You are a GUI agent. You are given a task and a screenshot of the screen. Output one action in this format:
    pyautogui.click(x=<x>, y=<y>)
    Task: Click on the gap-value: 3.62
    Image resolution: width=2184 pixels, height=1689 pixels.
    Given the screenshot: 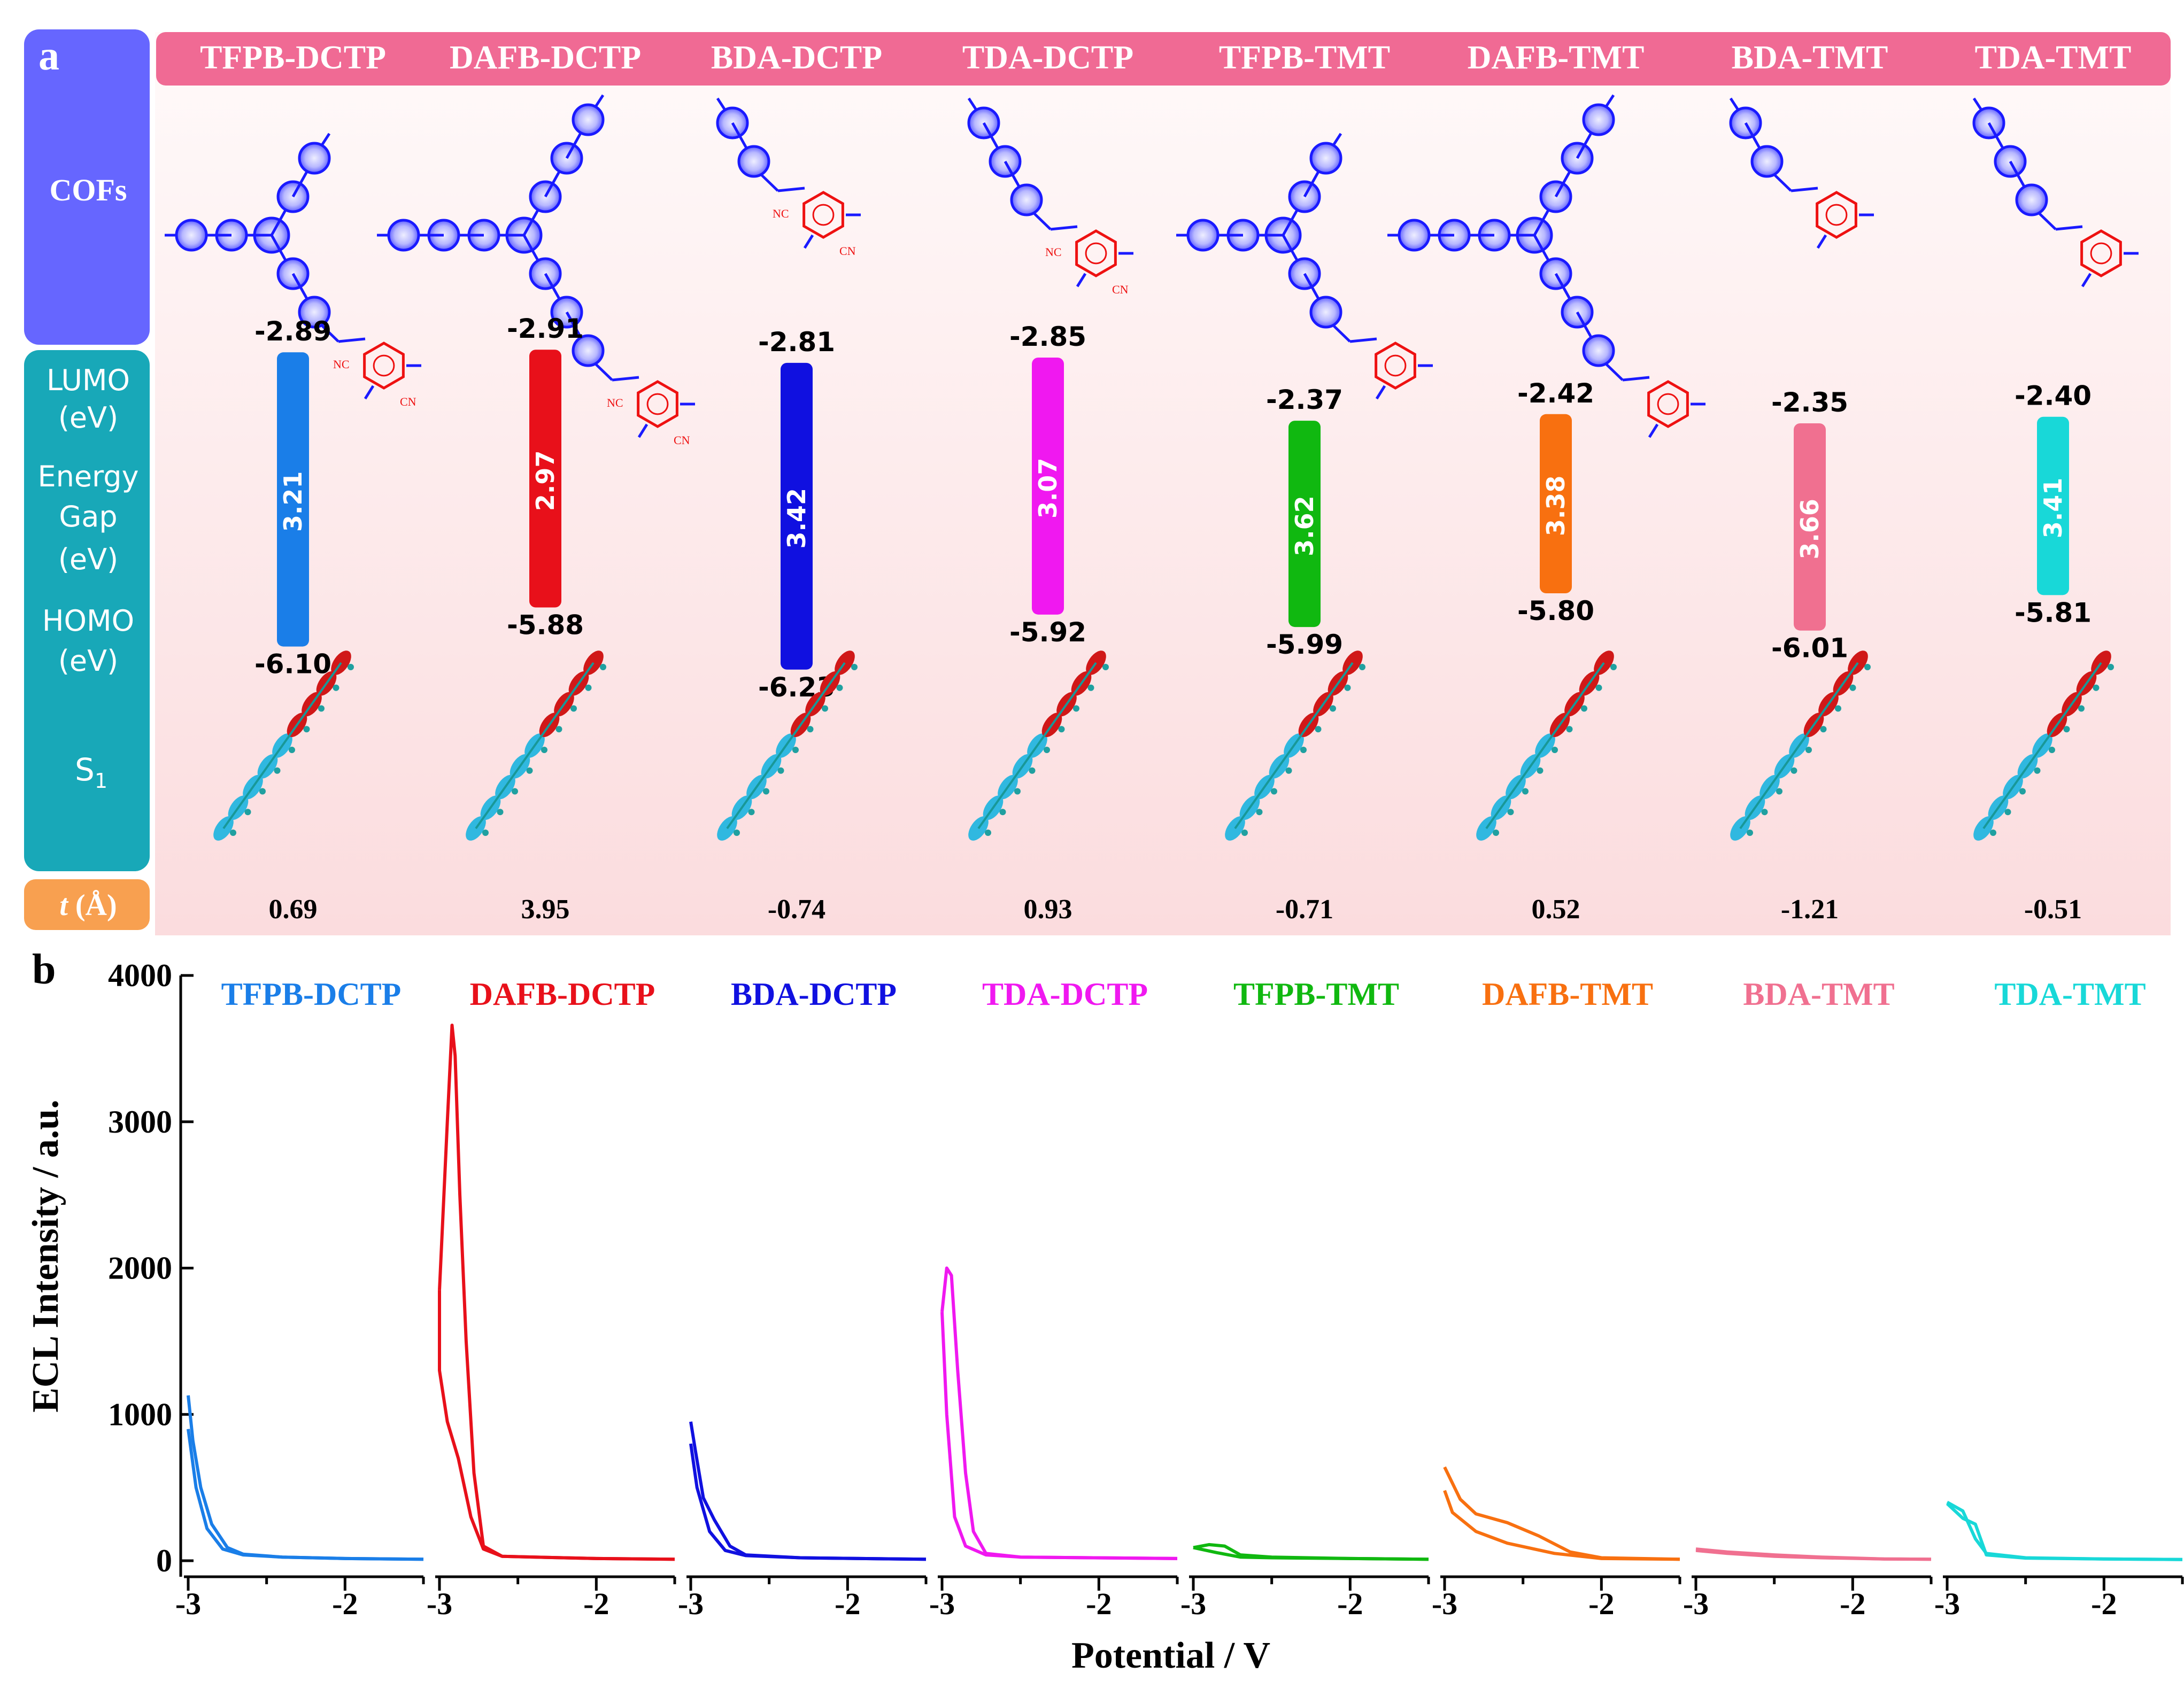 What is the action you would take?
    pyautogui.click(x=1304, y=525)
    